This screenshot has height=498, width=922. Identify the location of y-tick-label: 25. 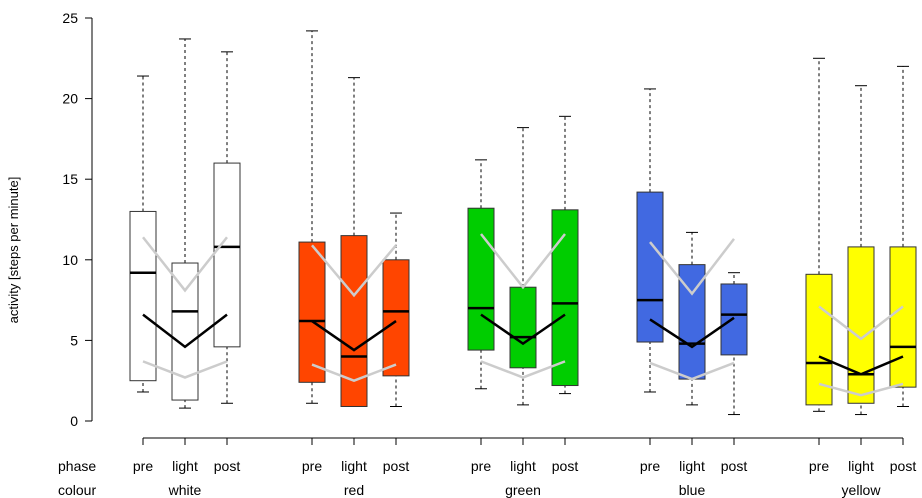
(70, 18).